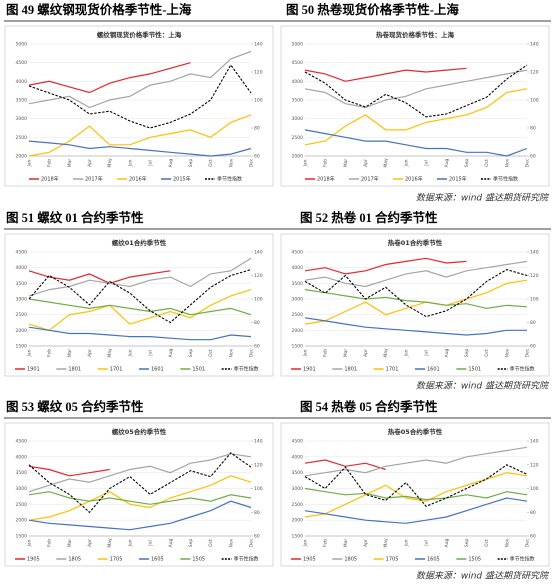 Image resolution: width=555 pixels, height=585 pixels. What do you see at coordinates (75, 406) in the screenshot?
I see `figure-caption: 图 53 螺纹 05 合约季节性` at bounding box center [75, 406].